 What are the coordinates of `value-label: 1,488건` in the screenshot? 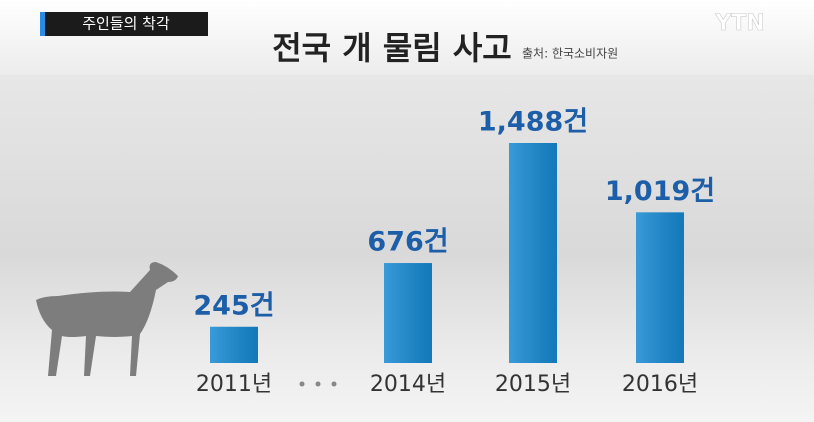 It's located at (533, 122).